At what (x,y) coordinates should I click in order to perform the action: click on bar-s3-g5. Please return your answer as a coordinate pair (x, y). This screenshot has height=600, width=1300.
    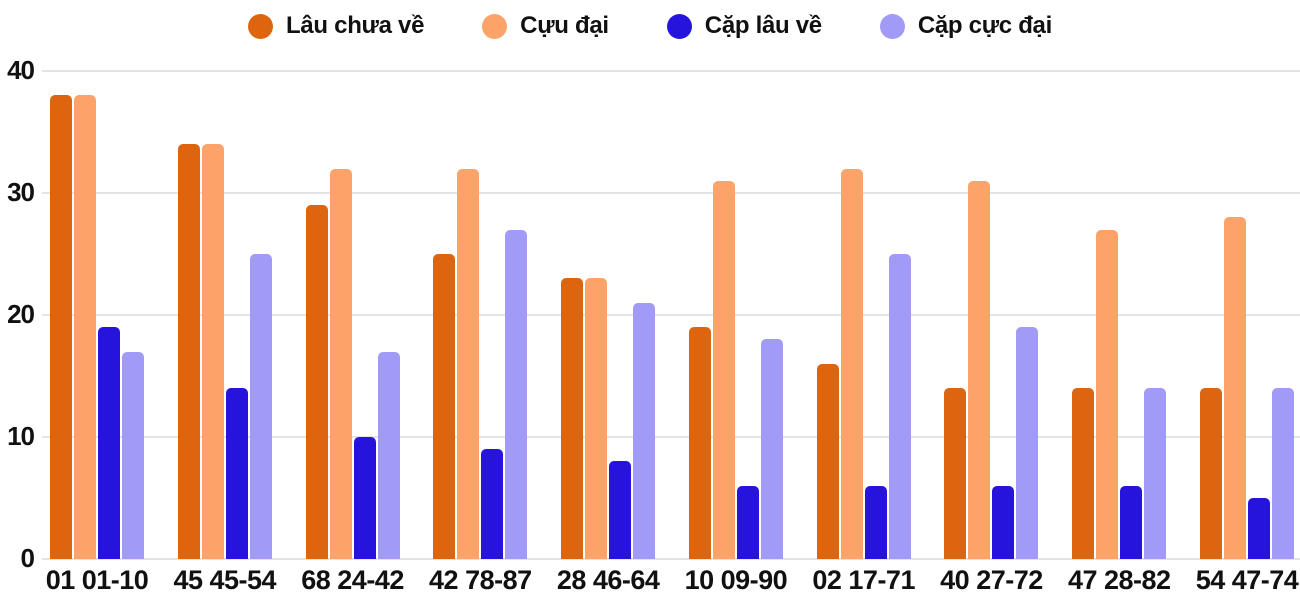
    Looking at the image, I should click on (620, 510).